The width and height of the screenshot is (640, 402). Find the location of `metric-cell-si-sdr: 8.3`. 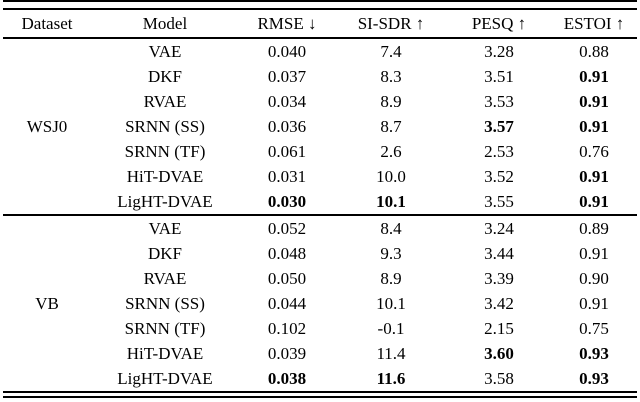

metric-cell-si-sdr: 8.3 is located at coordinates (391, 76).